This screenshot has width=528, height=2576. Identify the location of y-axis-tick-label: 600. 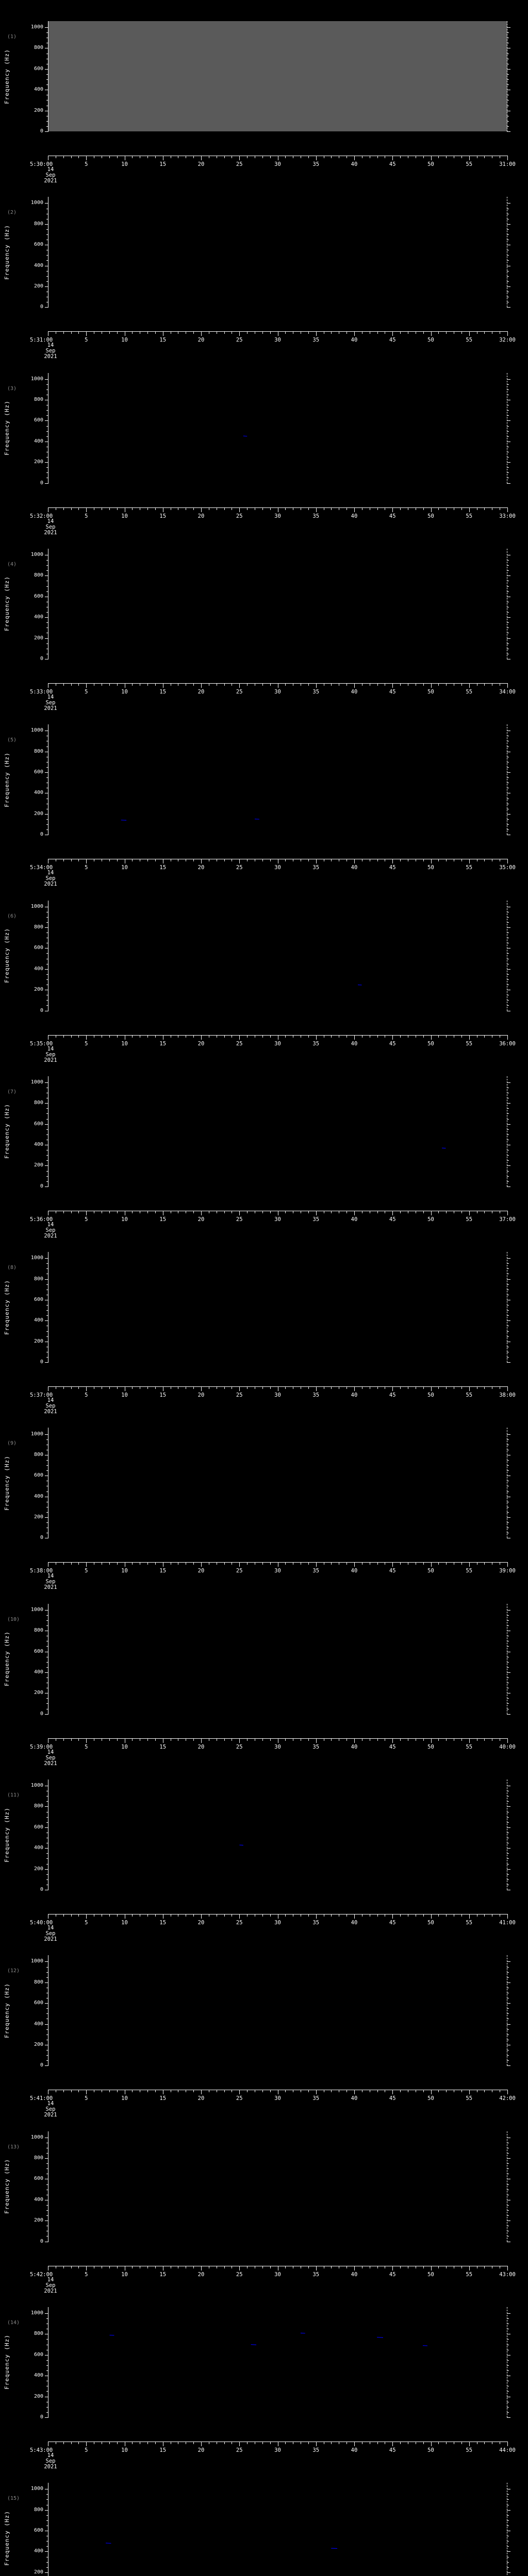
(38, 1827).